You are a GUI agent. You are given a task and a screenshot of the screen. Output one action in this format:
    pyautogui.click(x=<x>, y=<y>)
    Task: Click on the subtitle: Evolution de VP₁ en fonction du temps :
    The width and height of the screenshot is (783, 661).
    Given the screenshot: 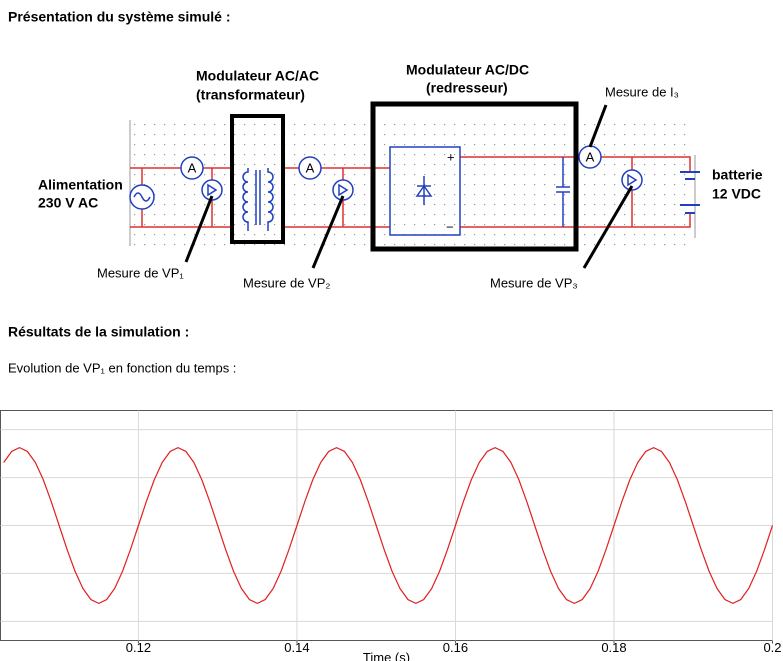 What is the action you would take?
    pyautogui.click(x=122, y=367)
    